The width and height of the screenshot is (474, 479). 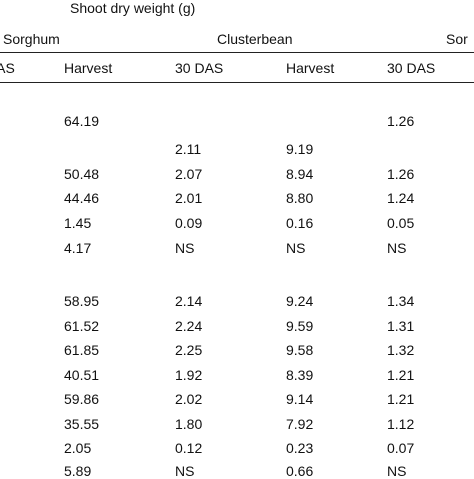 I want to click on column-header-rule, so click(x=237, y=82).